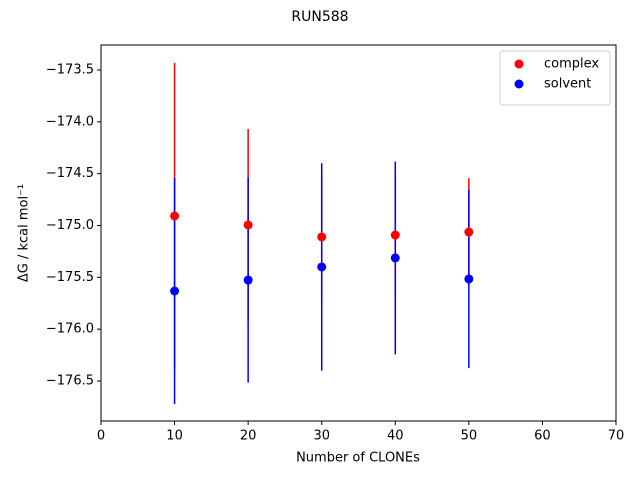 The width and height of the screenshot is (640, 480). I want to click on x-tick-label: 40, so click(395, 436).